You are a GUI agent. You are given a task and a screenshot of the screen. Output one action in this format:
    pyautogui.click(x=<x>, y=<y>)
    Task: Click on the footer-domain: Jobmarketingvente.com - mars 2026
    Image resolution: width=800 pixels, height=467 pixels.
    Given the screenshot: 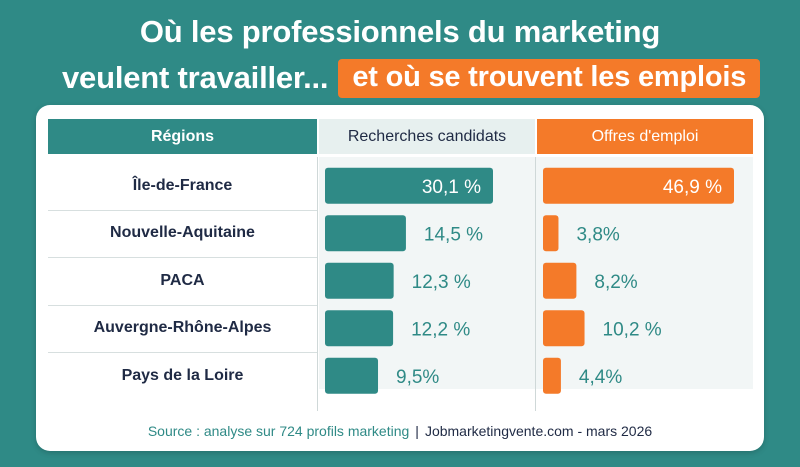 What is the action you would take?
    pyautogui.click(x=538, y=431)
    